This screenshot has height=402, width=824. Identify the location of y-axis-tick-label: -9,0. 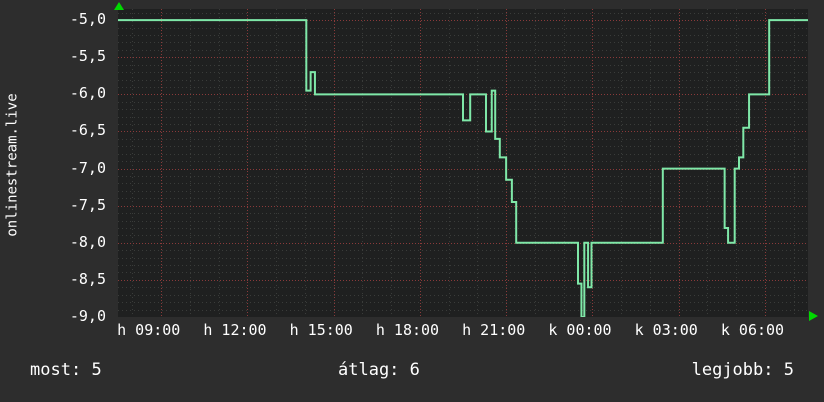
(87, 316).